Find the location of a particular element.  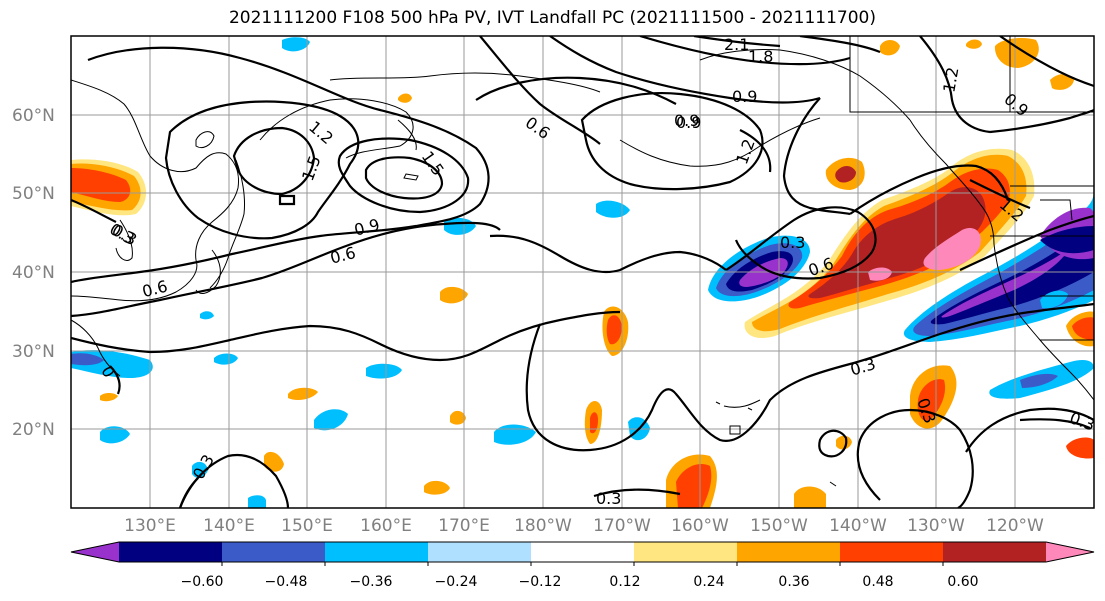

colorbar-tick-label: 0.60 is located at coordinates (962, 582).